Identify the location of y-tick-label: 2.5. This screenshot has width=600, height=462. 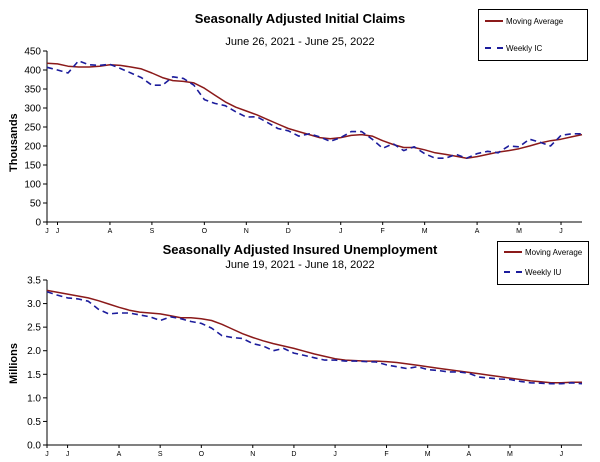
(34, 328).